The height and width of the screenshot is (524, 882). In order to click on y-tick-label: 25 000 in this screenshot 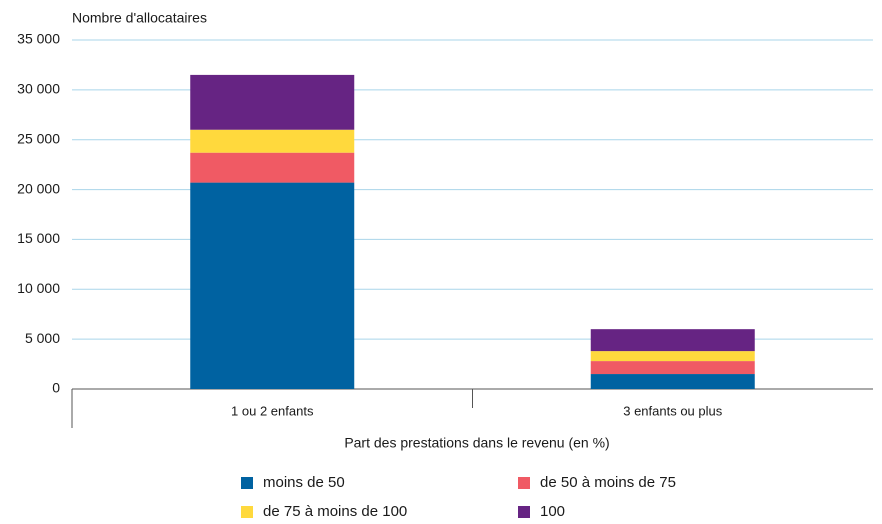, I will do `click(38, 138)`.